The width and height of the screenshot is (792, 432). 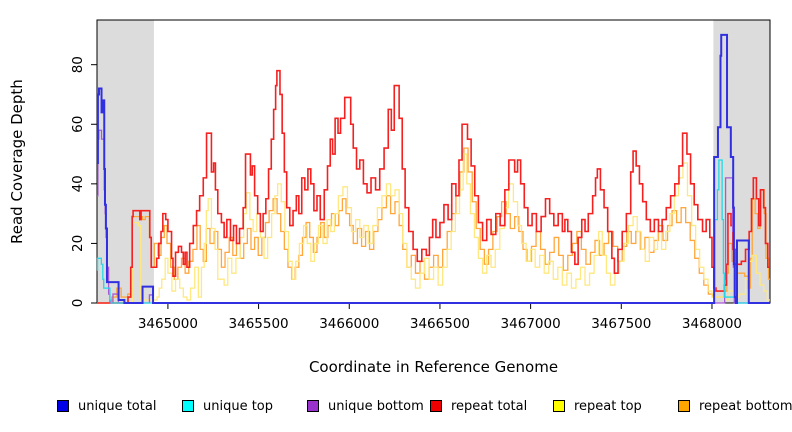 What do you see at coordinates (78, 64) in the screenshot?
I see `y-tick-label: 80` at bounding box center [78, 64].